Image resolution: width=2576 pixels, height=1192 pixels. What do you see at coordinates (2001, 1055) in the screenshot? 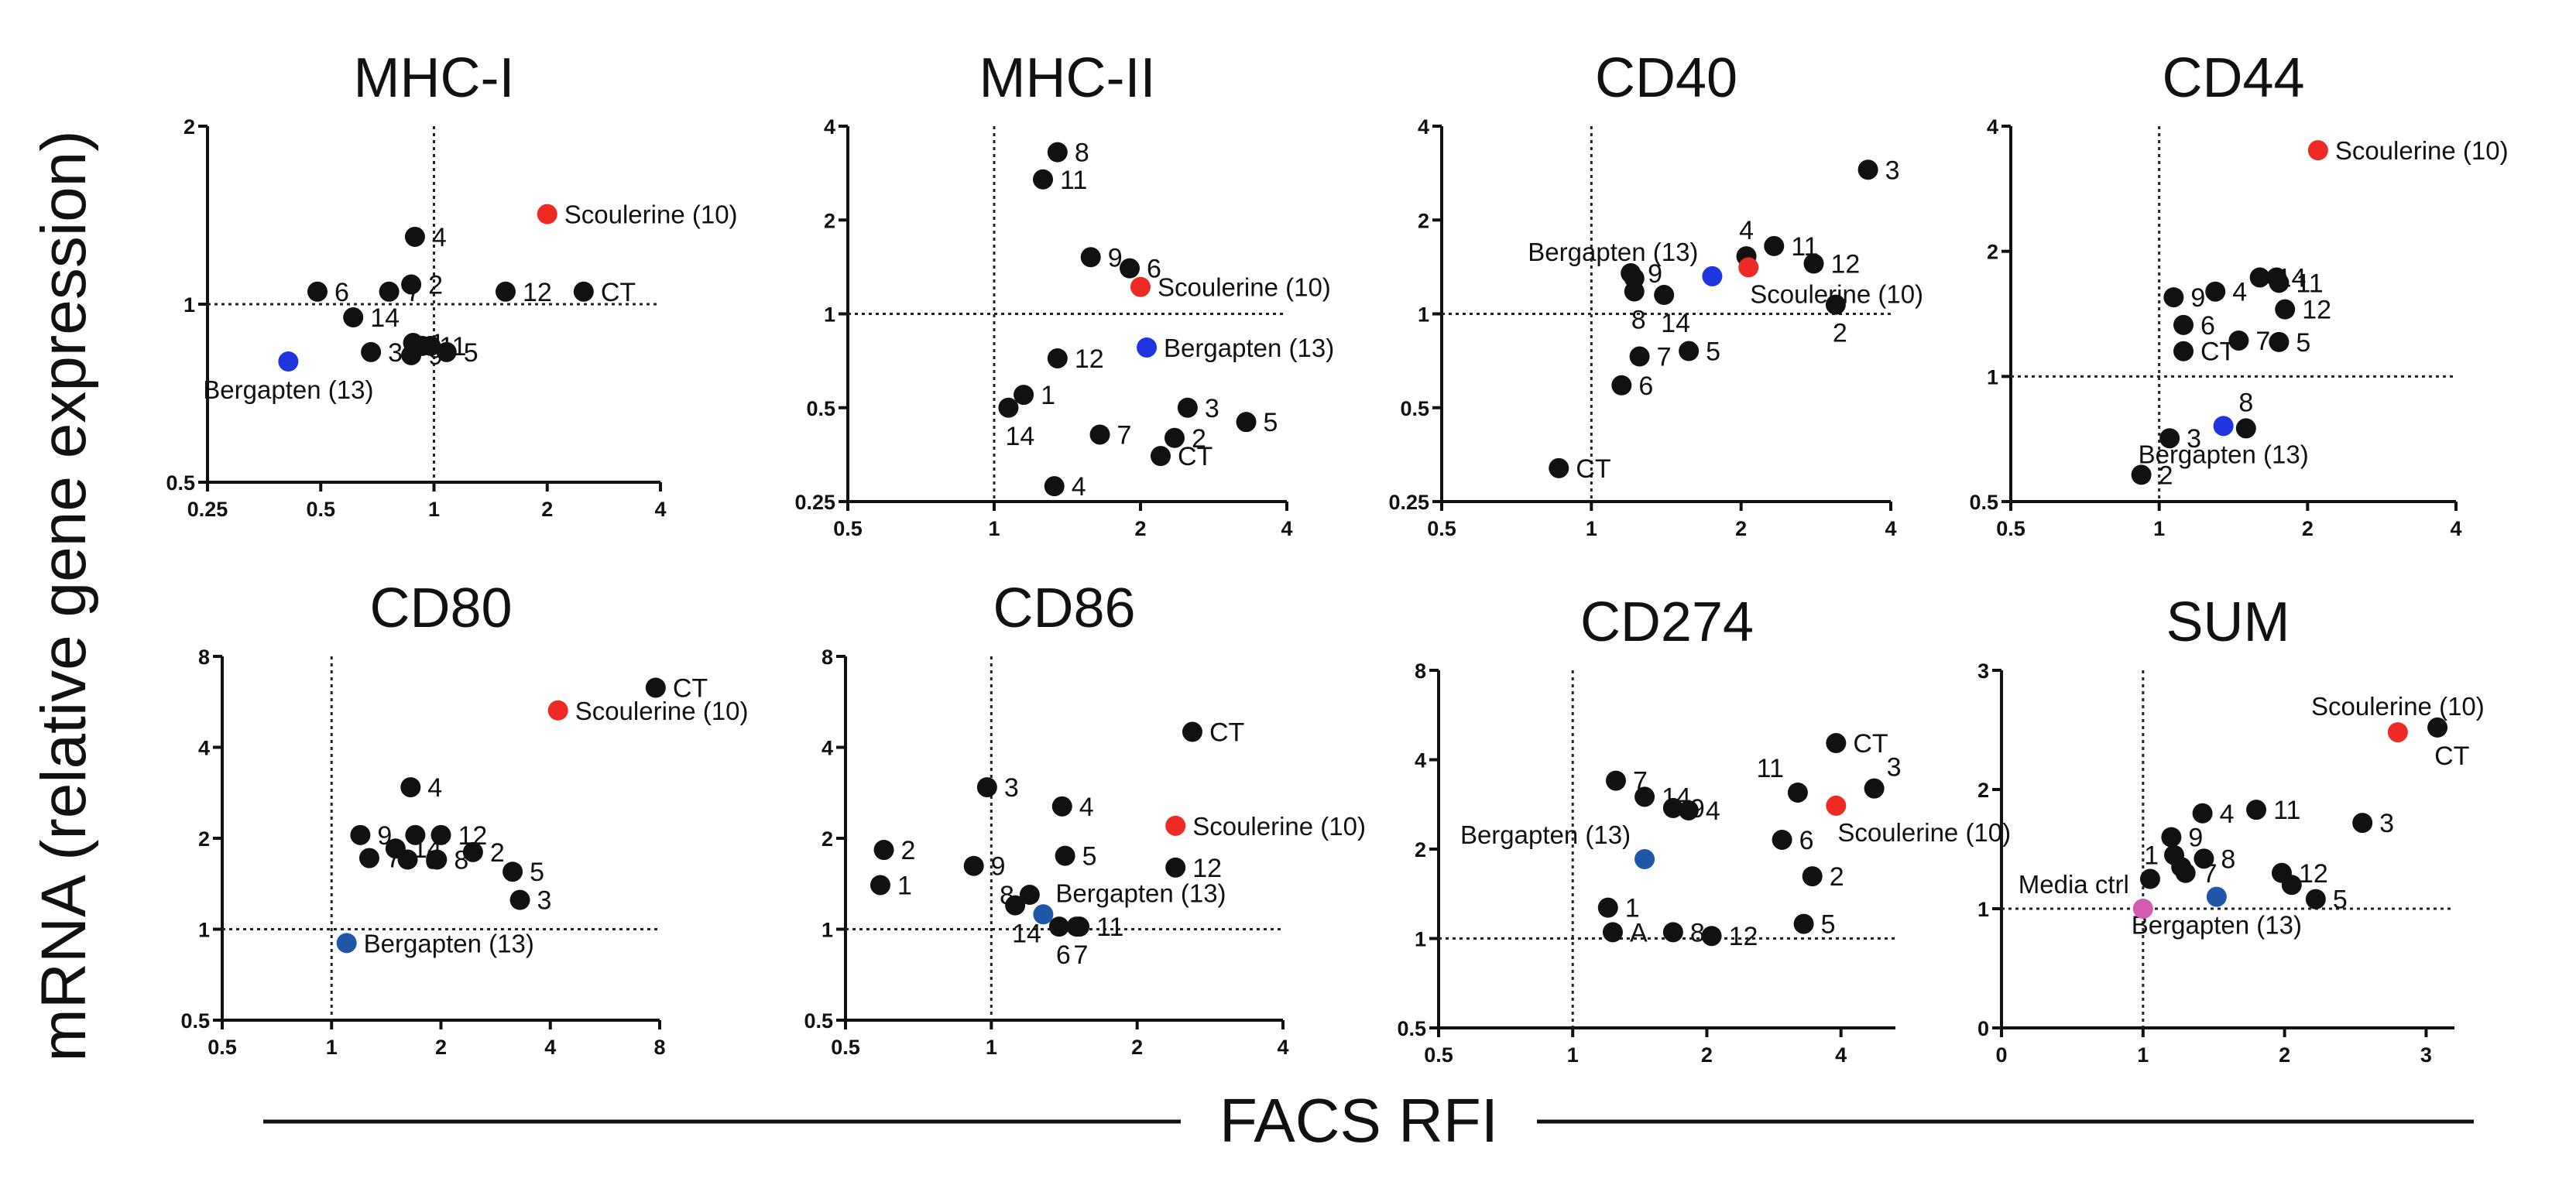
I see `x-tick-label: 0` at bounding box center [2001, 1055].